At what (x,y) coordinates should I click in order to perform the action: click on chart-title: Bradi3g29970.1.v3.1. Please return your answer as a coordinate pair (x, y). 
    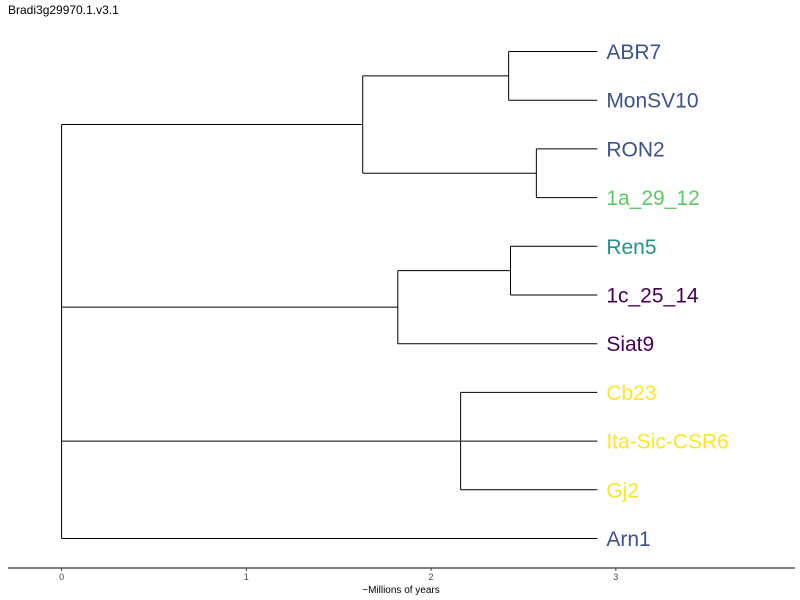
    Looking at the image, I should click on (63, 10).